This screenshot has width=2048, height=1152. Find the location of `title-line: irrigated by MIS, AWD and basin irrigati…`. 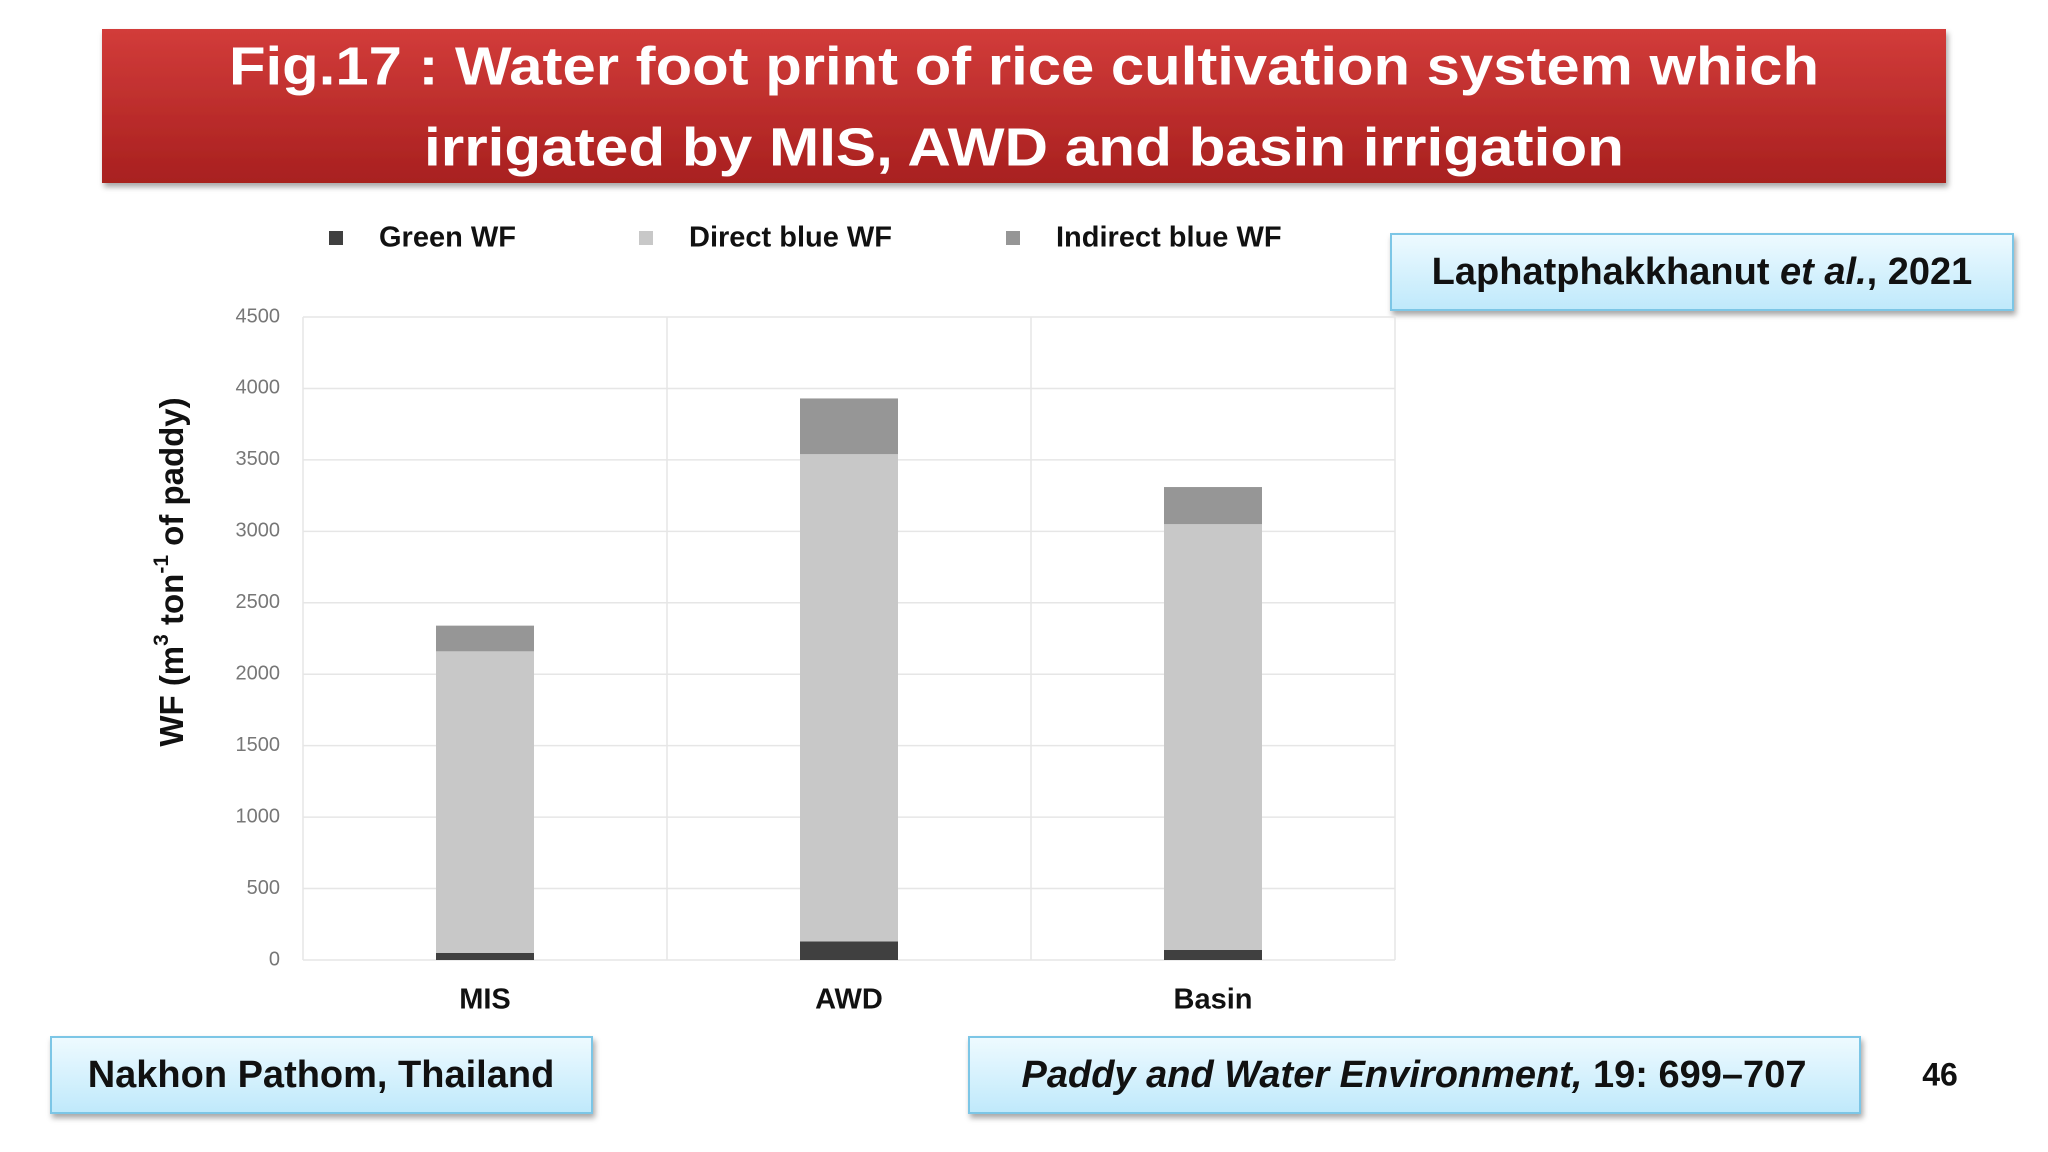

title-line: irrigated by MIS, AWD and basin irrigati… is located at coordinates (1024, 147).